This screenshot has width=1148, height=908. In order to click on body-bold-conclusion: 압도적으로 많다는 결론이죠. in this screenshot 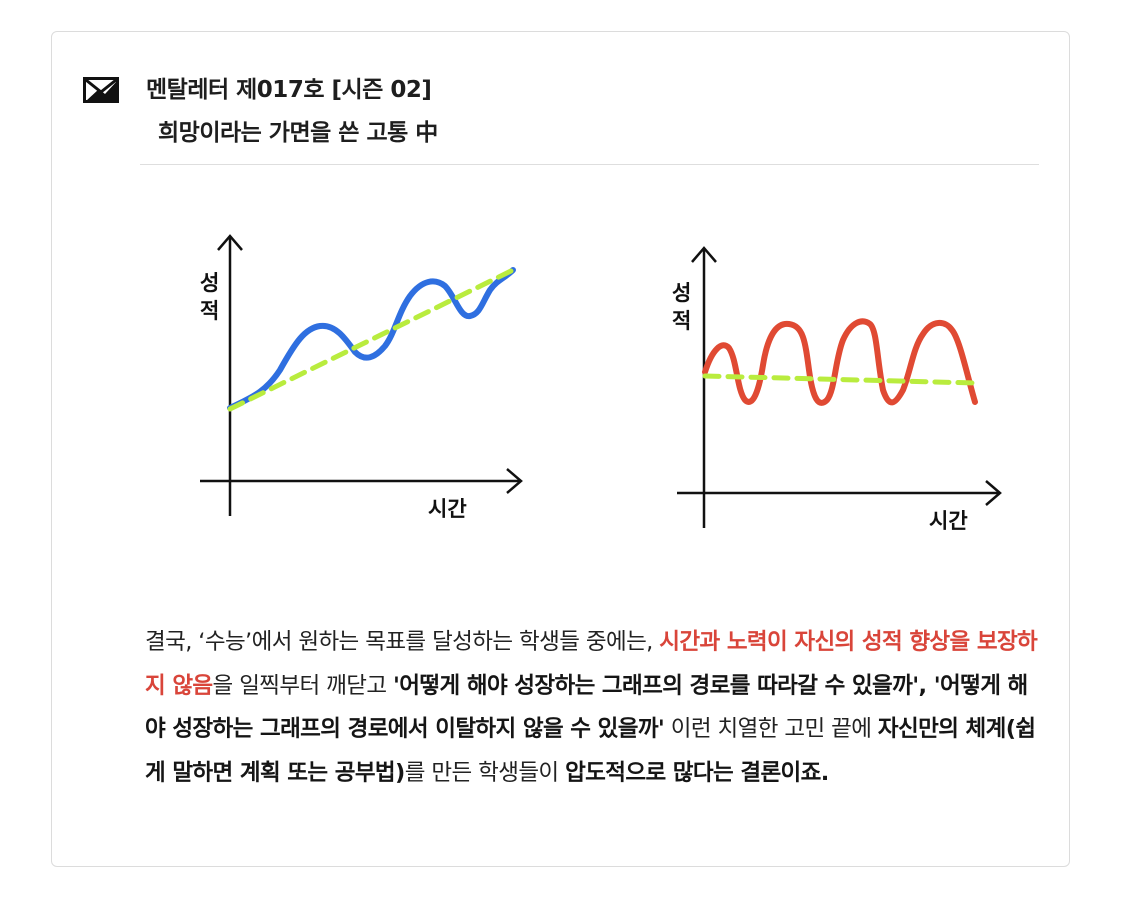, I will do `click(697, 772)`.